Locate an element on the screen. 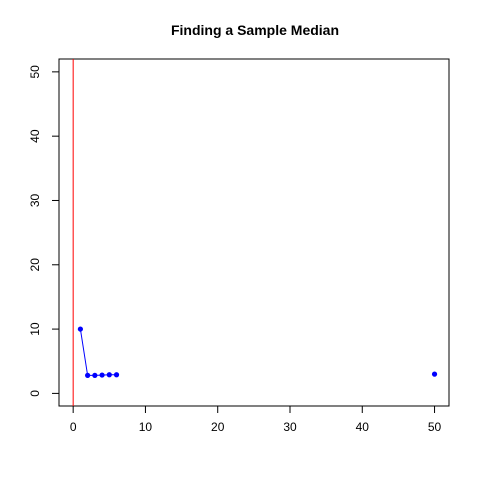 The height and width of the screenshot is (480, 480). x-tick-label-20: 20 is located at coordinates (218, 427).